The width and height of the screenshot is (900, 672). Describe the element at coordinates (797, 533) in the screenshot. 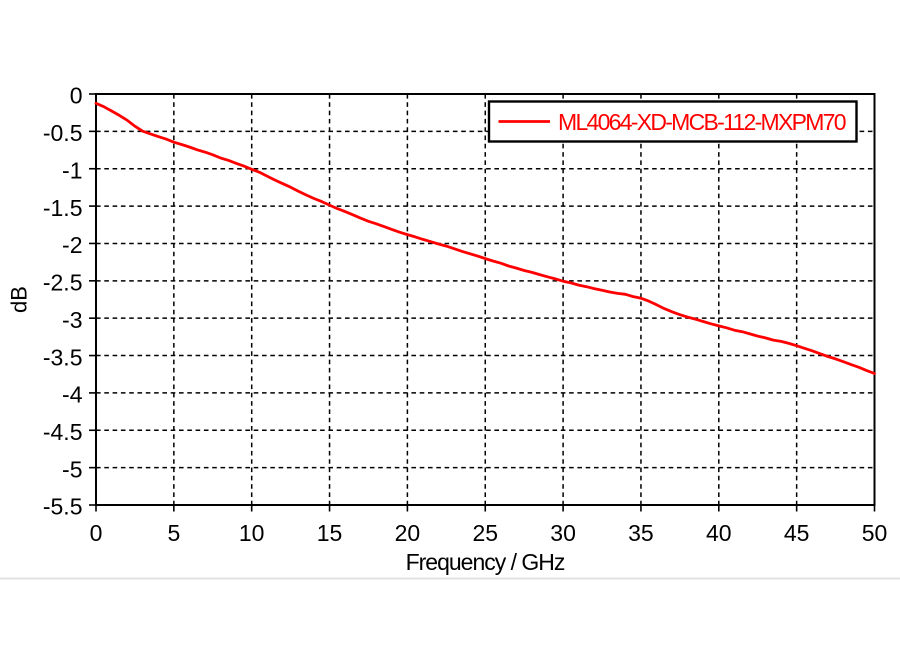

I see `svg-text: 45` at that location.